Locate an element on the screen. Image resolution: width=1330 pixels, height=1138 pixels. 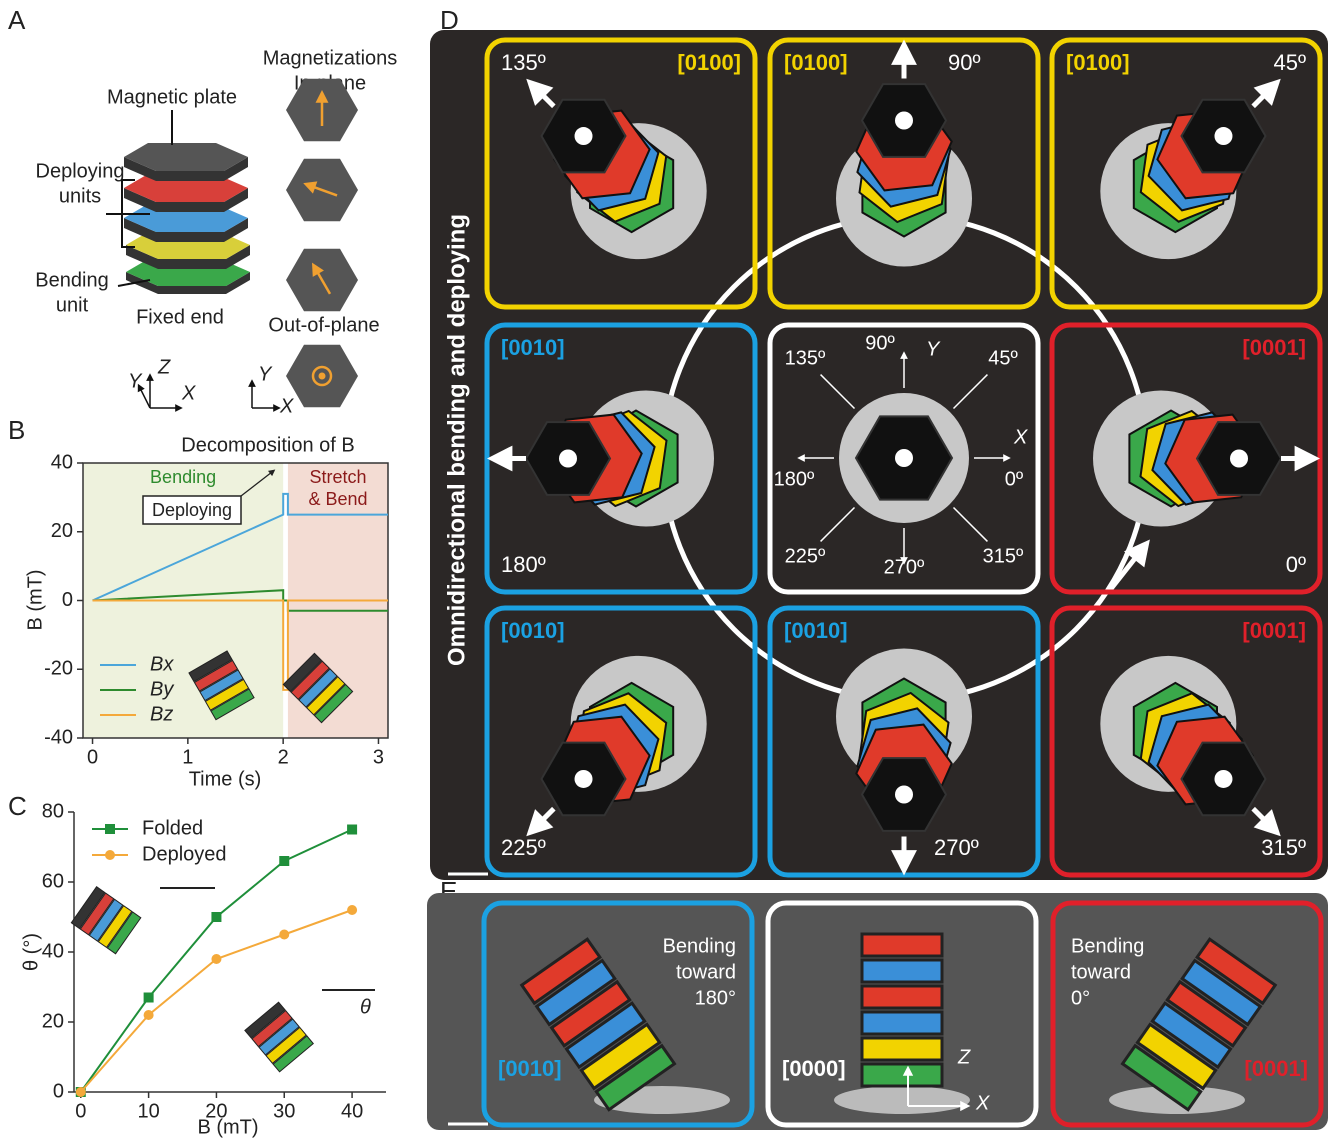
x-axis-label: B (mT) is located at coordinates (227, 1127).